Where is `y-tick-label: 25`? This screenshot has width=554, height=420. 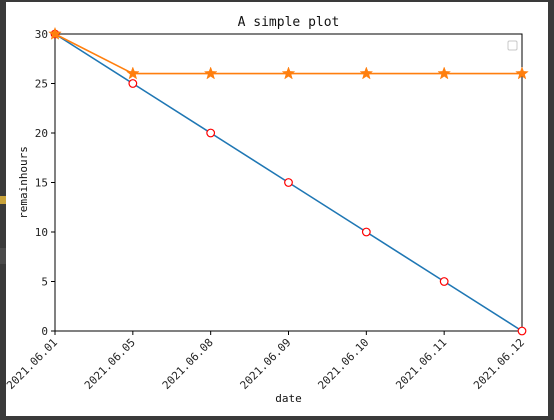
y-tick-label: 25 is located at coordinates (41, 84).